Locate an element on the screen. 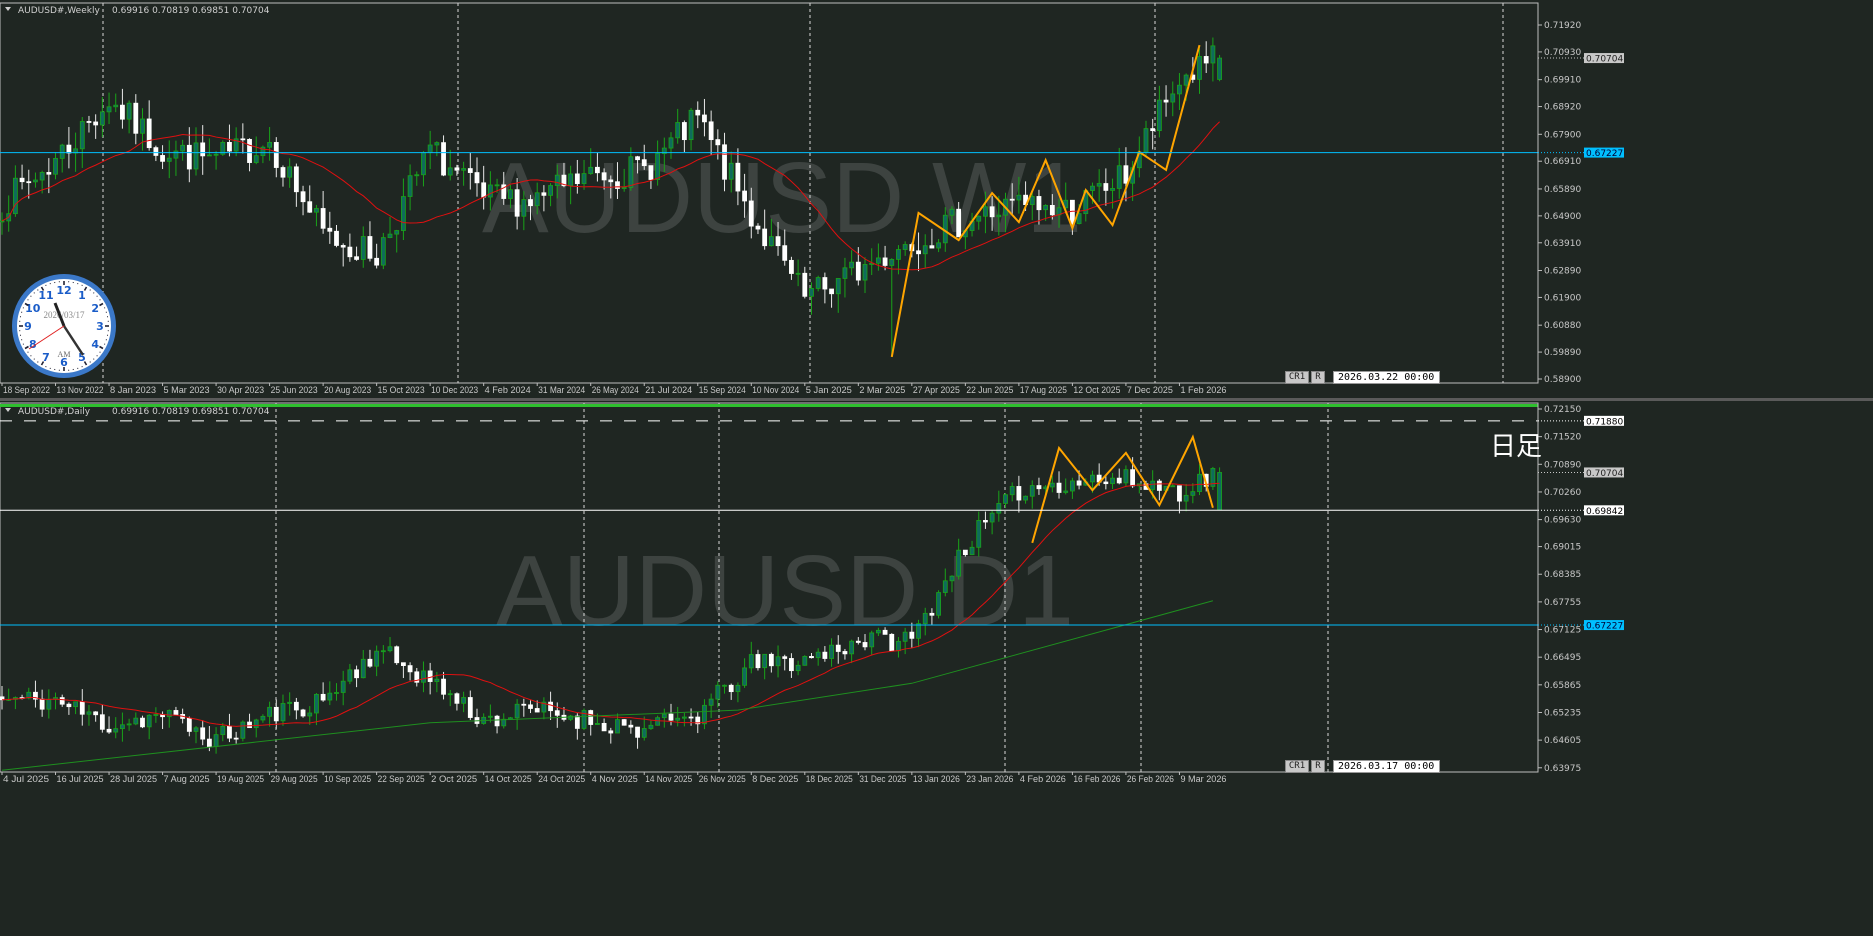  clock-number: 5 is located at coordinates (82, 357).